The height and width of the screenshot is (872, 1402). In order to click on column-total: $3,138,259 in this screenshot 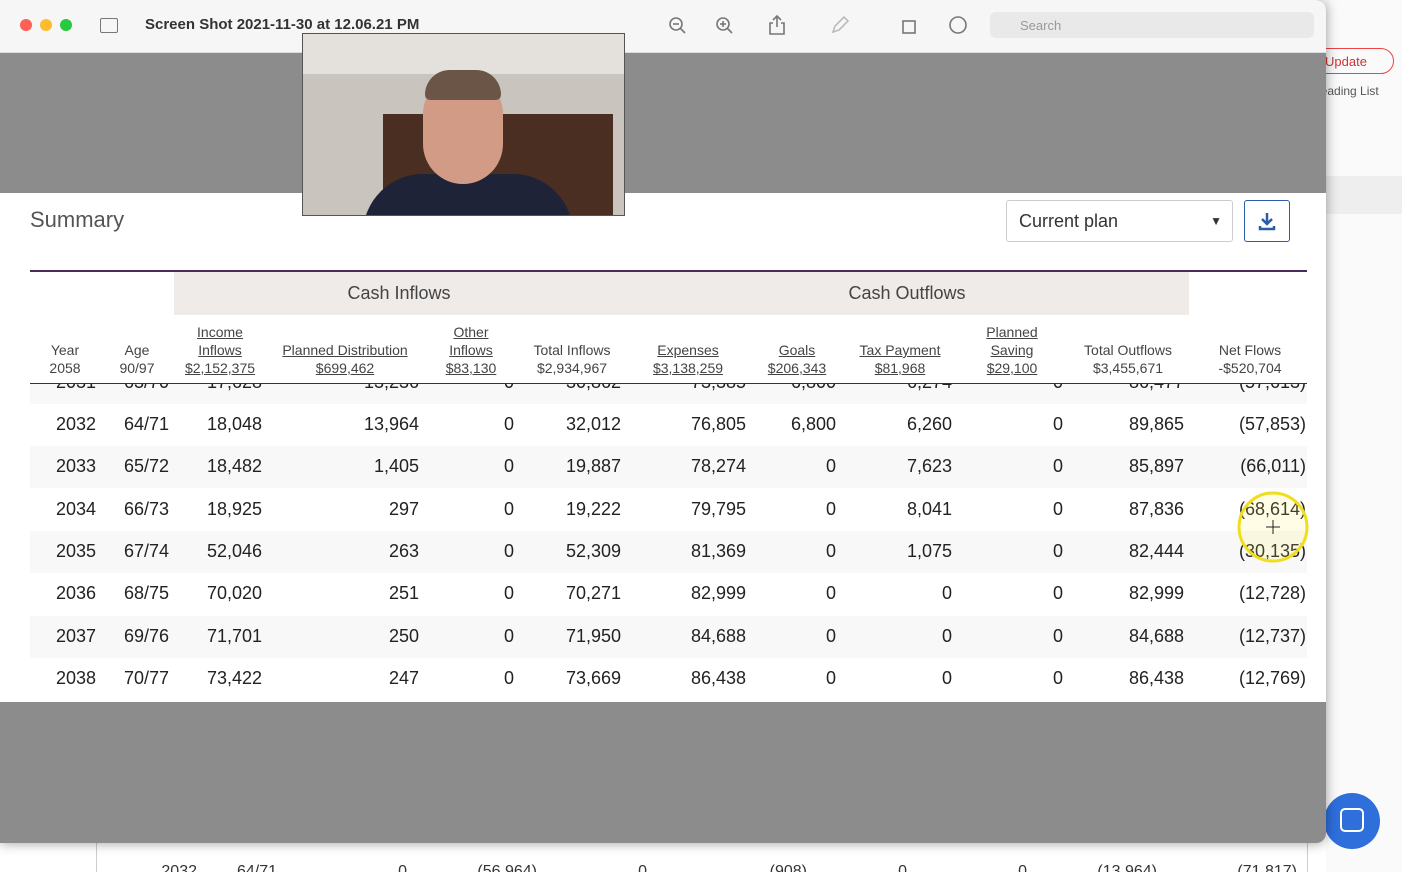, I will do `click(688, 368)`.